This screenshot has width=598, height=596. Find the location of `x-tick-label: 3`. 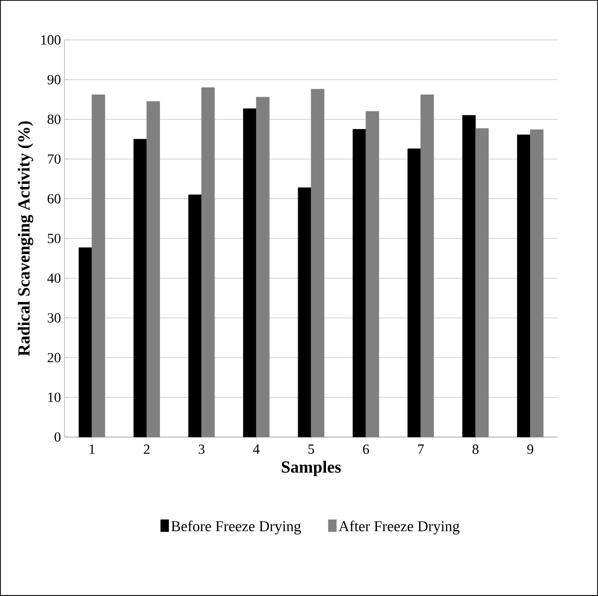

x-tick-label: 3 is located at coordinates (201, 449).